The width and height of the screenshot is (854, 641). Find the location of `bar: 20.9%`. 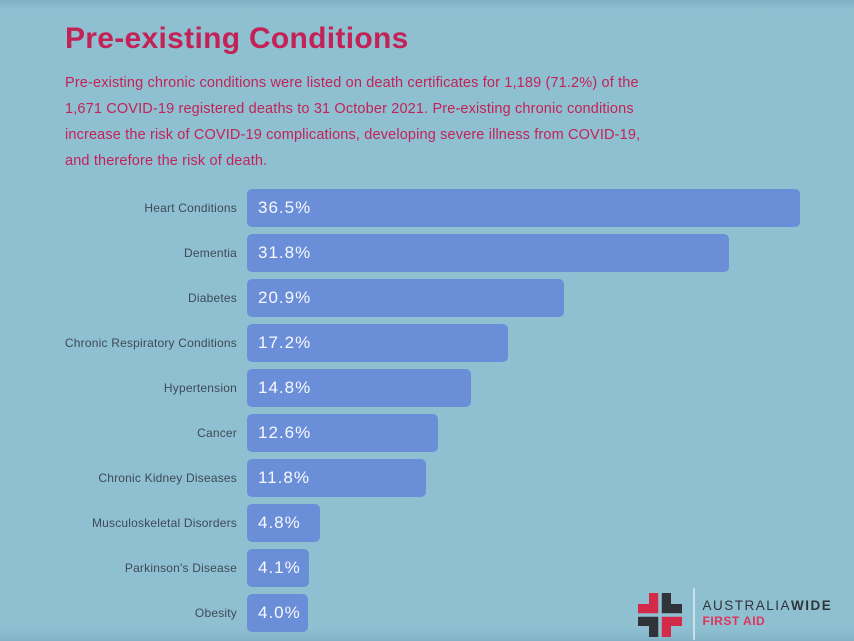

bar: 20.9% is located at coordinates (405, 298).